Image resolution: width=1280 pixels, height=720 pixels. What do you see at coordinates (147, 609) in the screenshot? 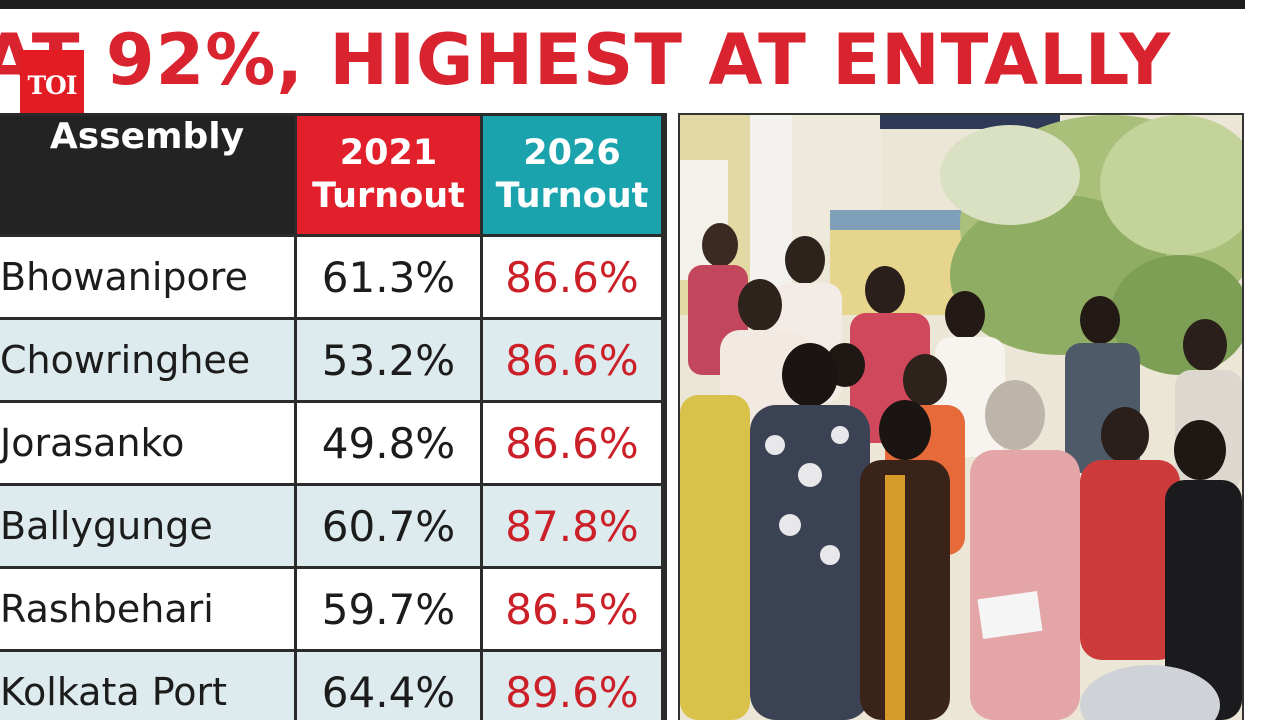
I see `cell-assembly: Rashbehari` at bounding box center [147, 609].